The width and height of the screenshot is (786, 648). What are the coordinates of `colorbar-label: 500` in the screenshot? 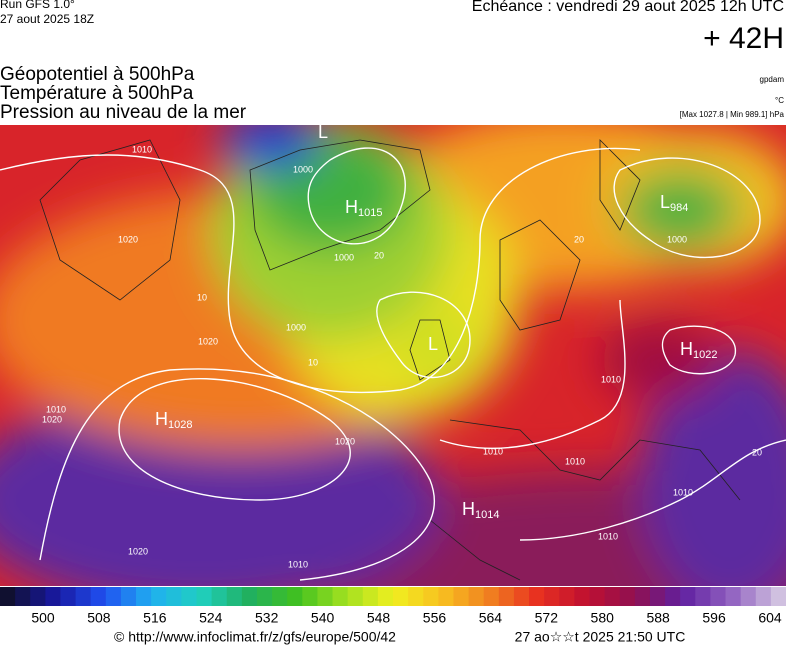 It's located at (43, 618).